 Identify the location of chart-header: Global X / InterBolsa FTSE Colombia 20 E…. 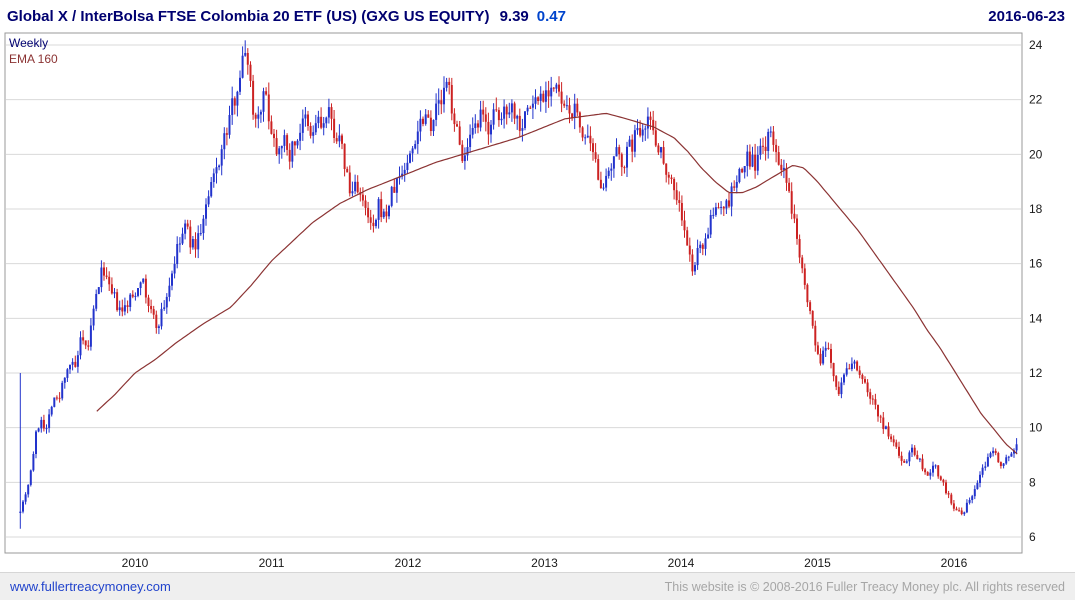
(537, 16).